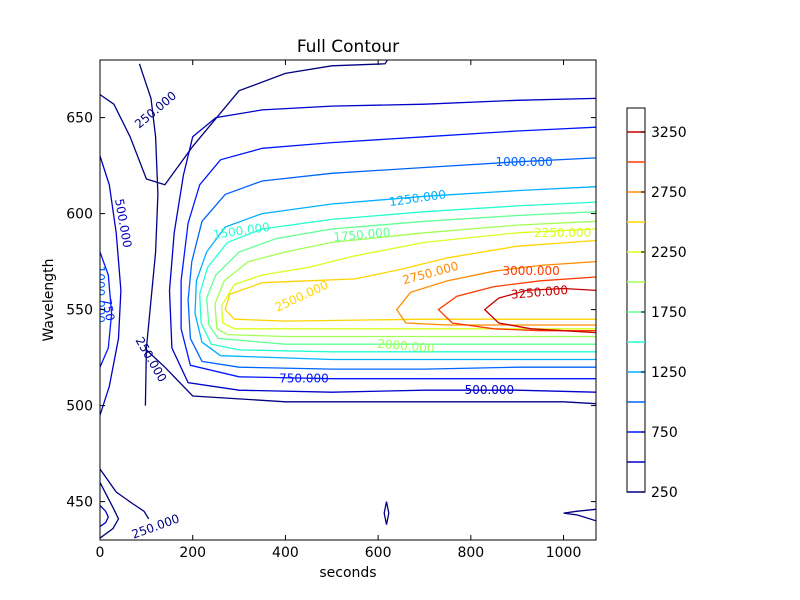  What do you see at coordinates (669, 193) in the screenshot?
I see `colorbar-tick-label: 2750` at bounding box center [669, 193].